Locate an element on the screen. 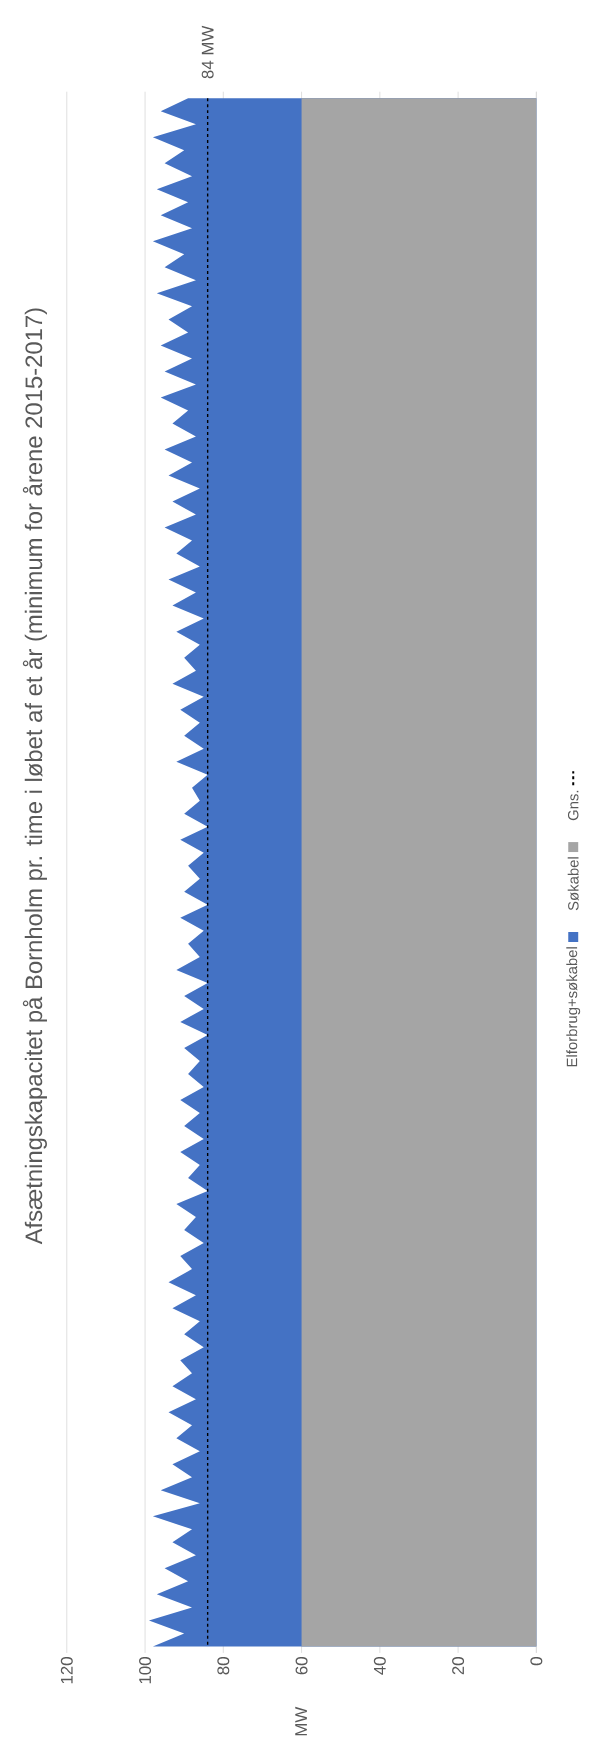  x-tick-label: 40 is located at coordinates (379, 1666).